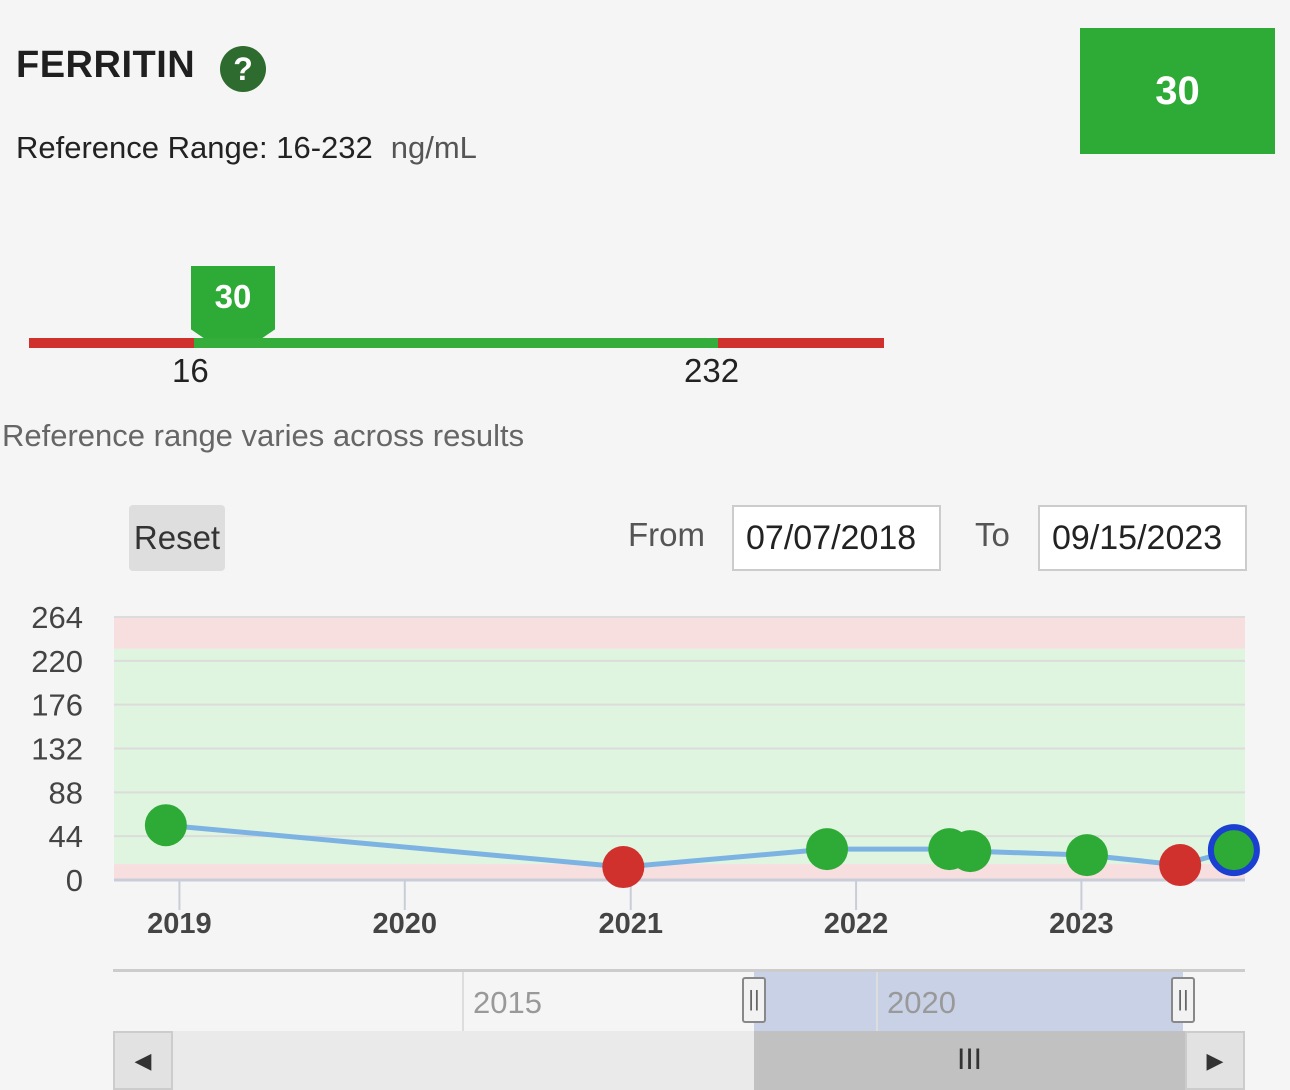 The width and height of the screenshot is (1290, 1090). What do you see at coordinates (57, 749) in the screenshot?
I see `y-tick-label: 132` at bounding box center [57, 749].